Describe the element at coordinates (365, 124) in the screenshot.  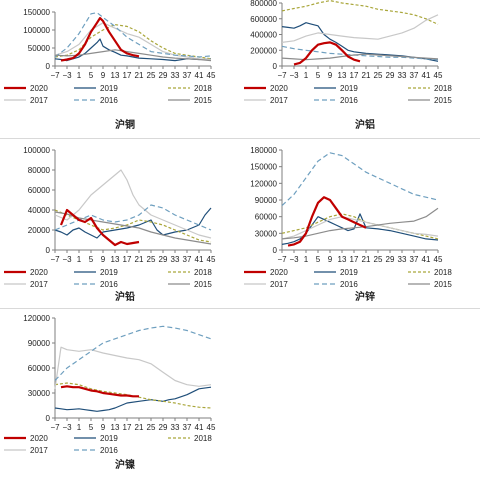
I see `chart-caption: 沪铝` at that location.